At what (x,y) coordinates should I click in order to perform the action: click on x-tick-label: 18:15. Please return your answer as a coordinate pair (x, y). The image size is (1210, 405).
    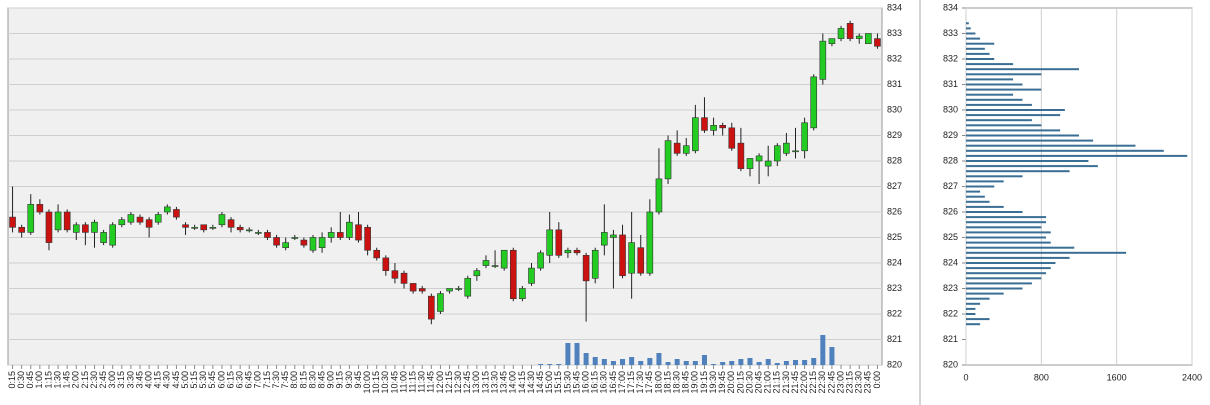
    Looking at the image, I should click on (667, 382).